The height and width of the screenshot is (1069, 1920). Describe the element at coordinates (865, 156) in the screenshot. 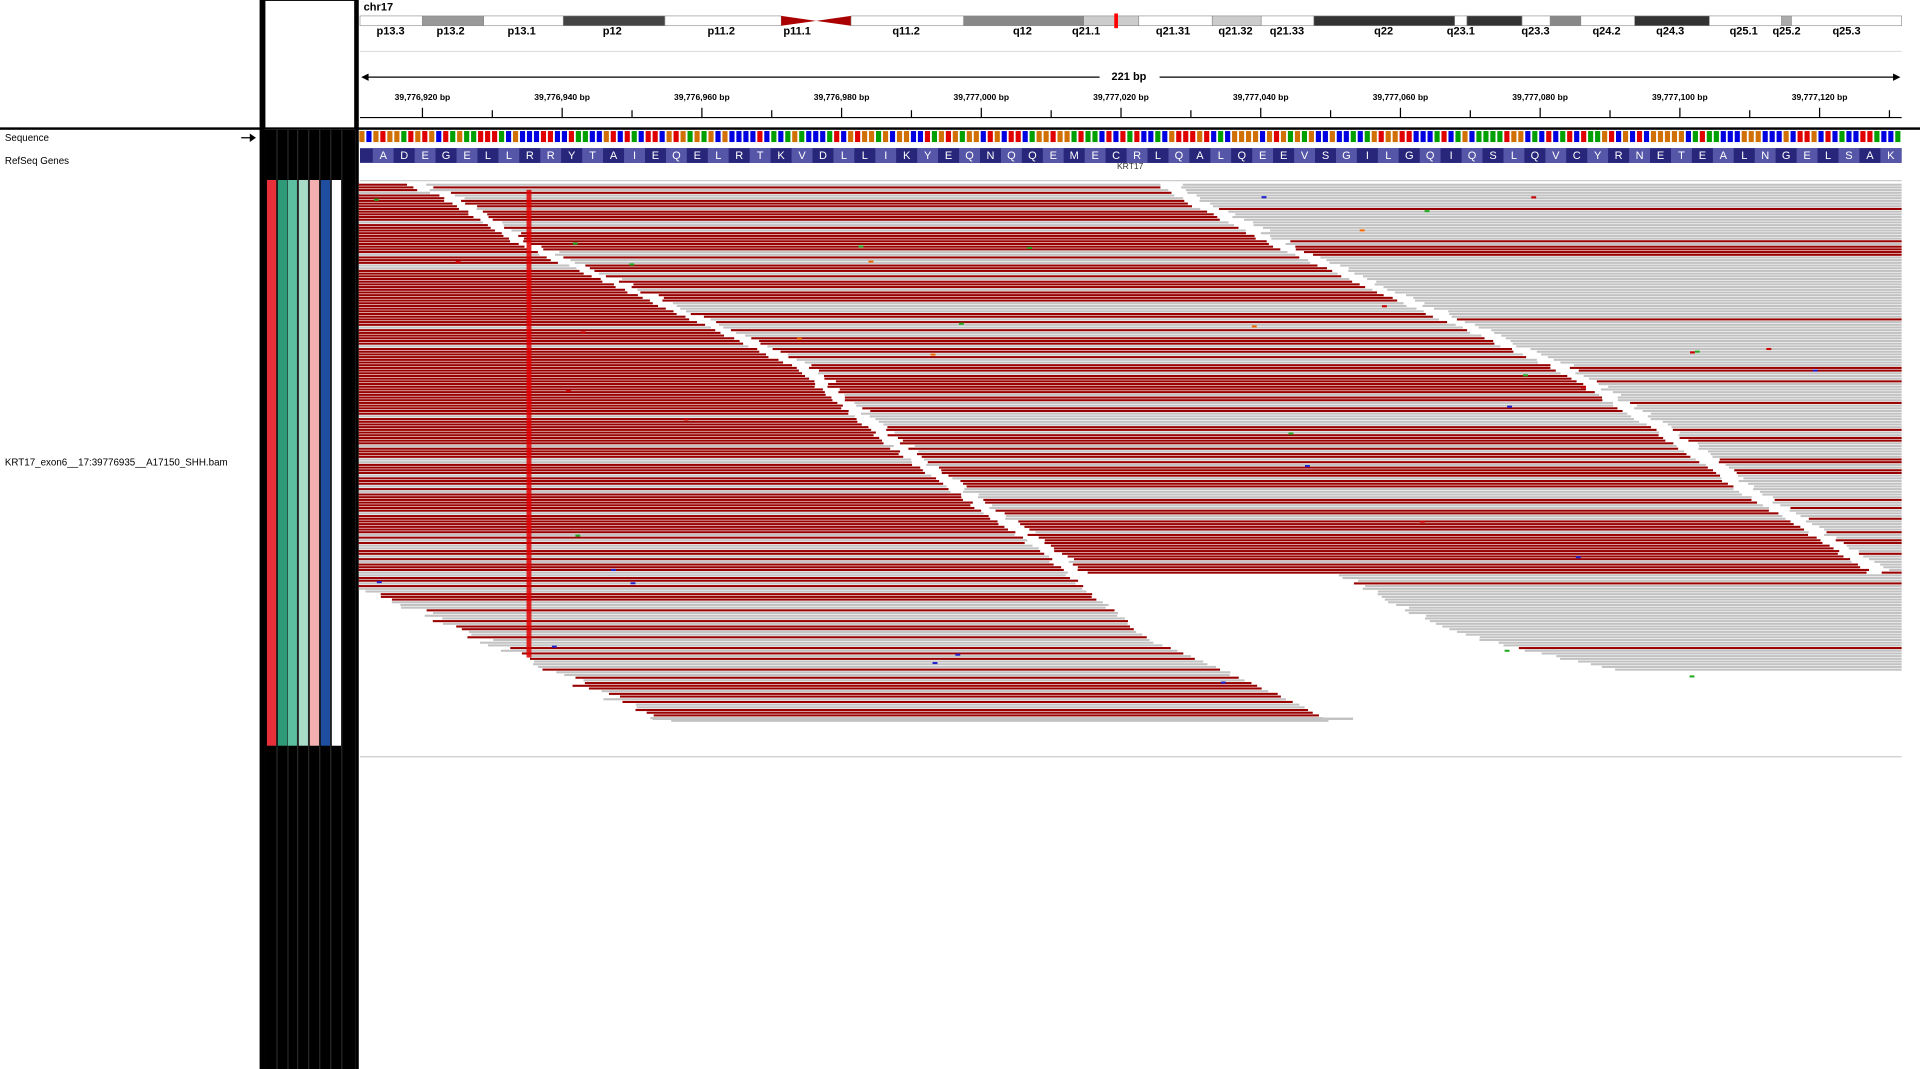

I see `amino-acid: L` at that location.